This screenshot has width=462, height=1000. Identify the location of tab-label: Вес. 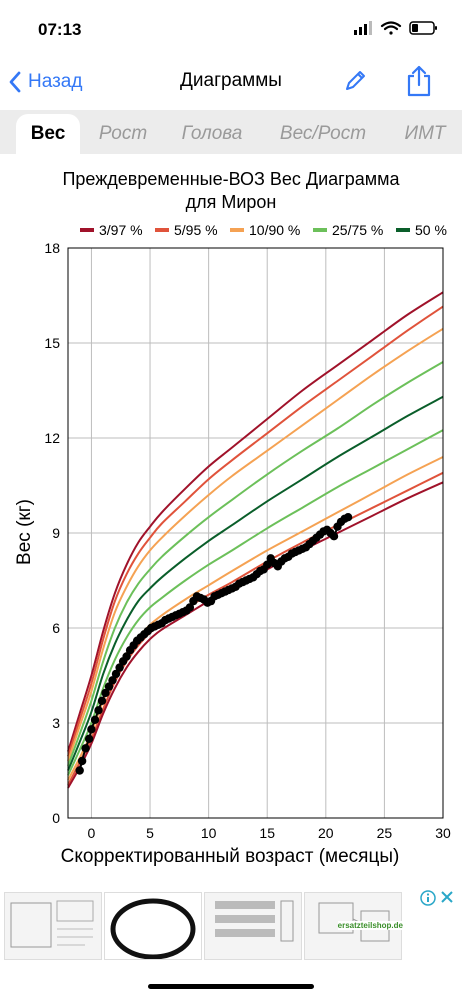
(48, 133).